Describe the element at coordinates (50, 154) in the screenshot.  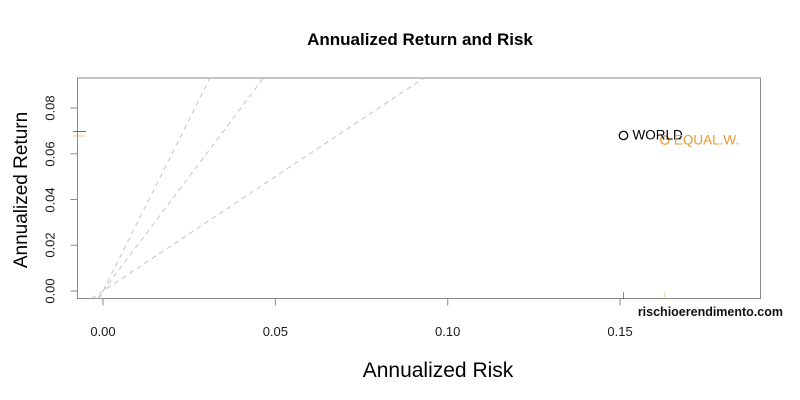
I see `y-tick-label: 0.06` at that location.